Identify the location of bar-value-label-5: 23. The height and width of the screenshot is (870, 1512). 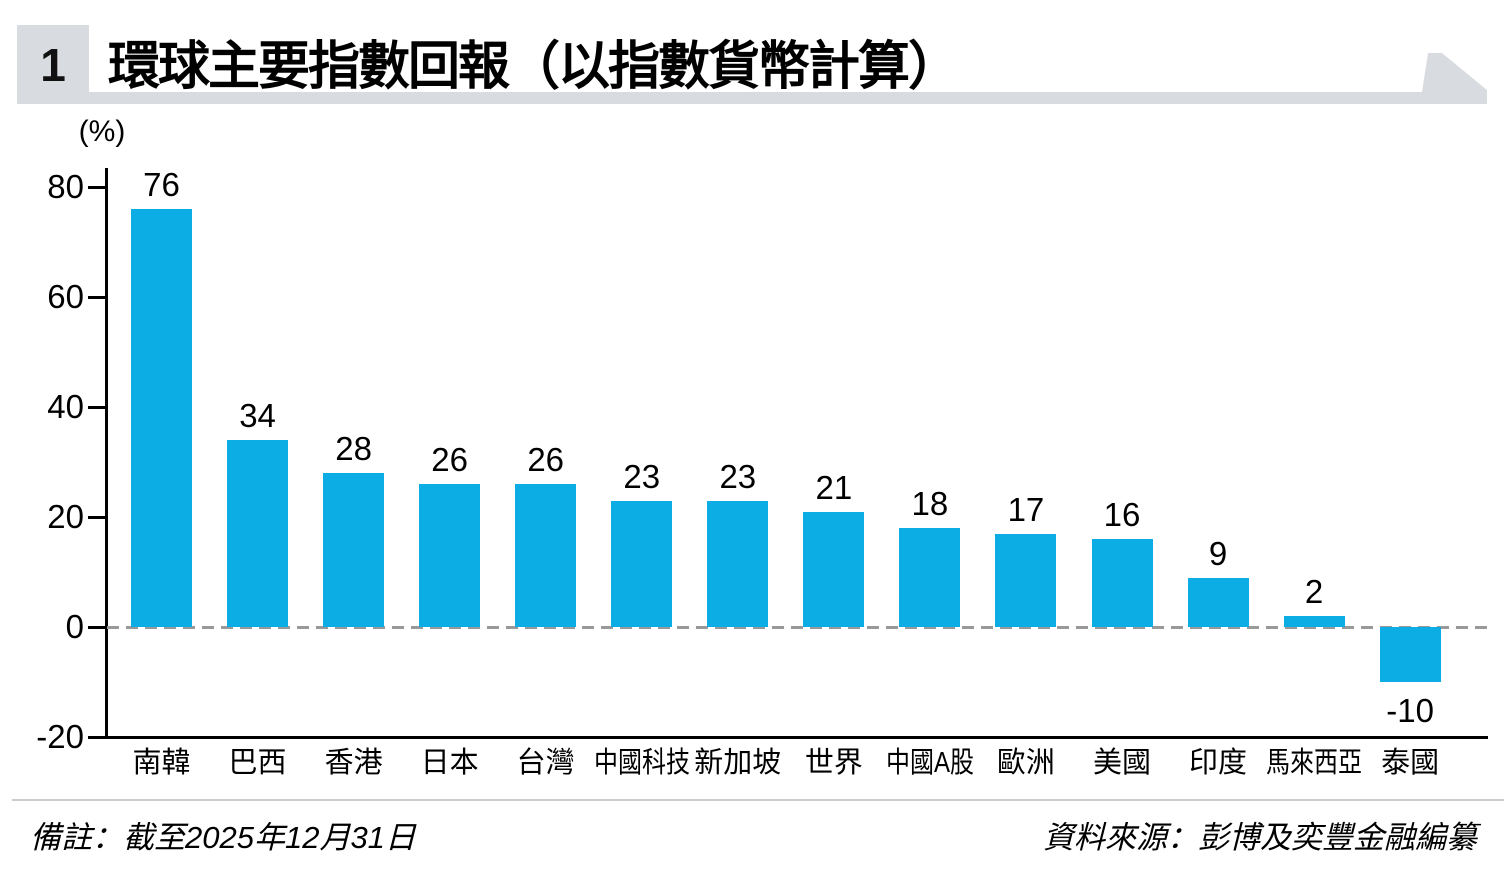
(642, 476).